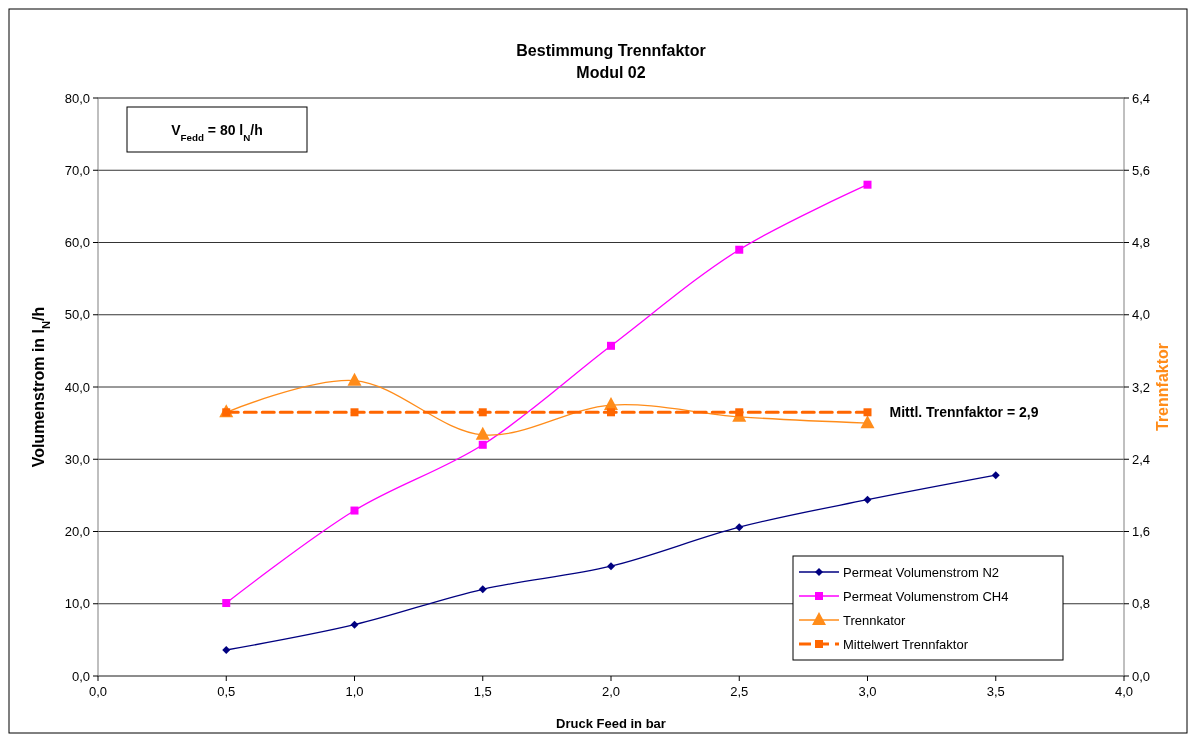 Image resolution: width=1196 pixels, height=742 pixels. What do you see at coordinates (77, 604) in the screenshot?
I see `y-tick-label: 10,0` at bounding box center [77, 604].